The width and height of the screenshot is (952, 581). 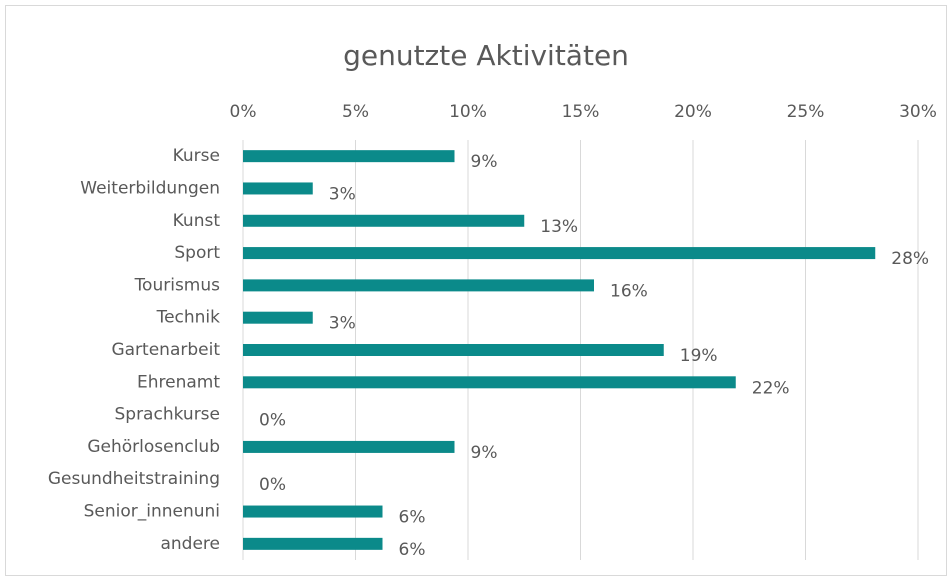 What do you see at coordinates (150, 188) in the screenshot?
I see `y-tick-label: Weiterbildungen` at bounding box center [150, 188].